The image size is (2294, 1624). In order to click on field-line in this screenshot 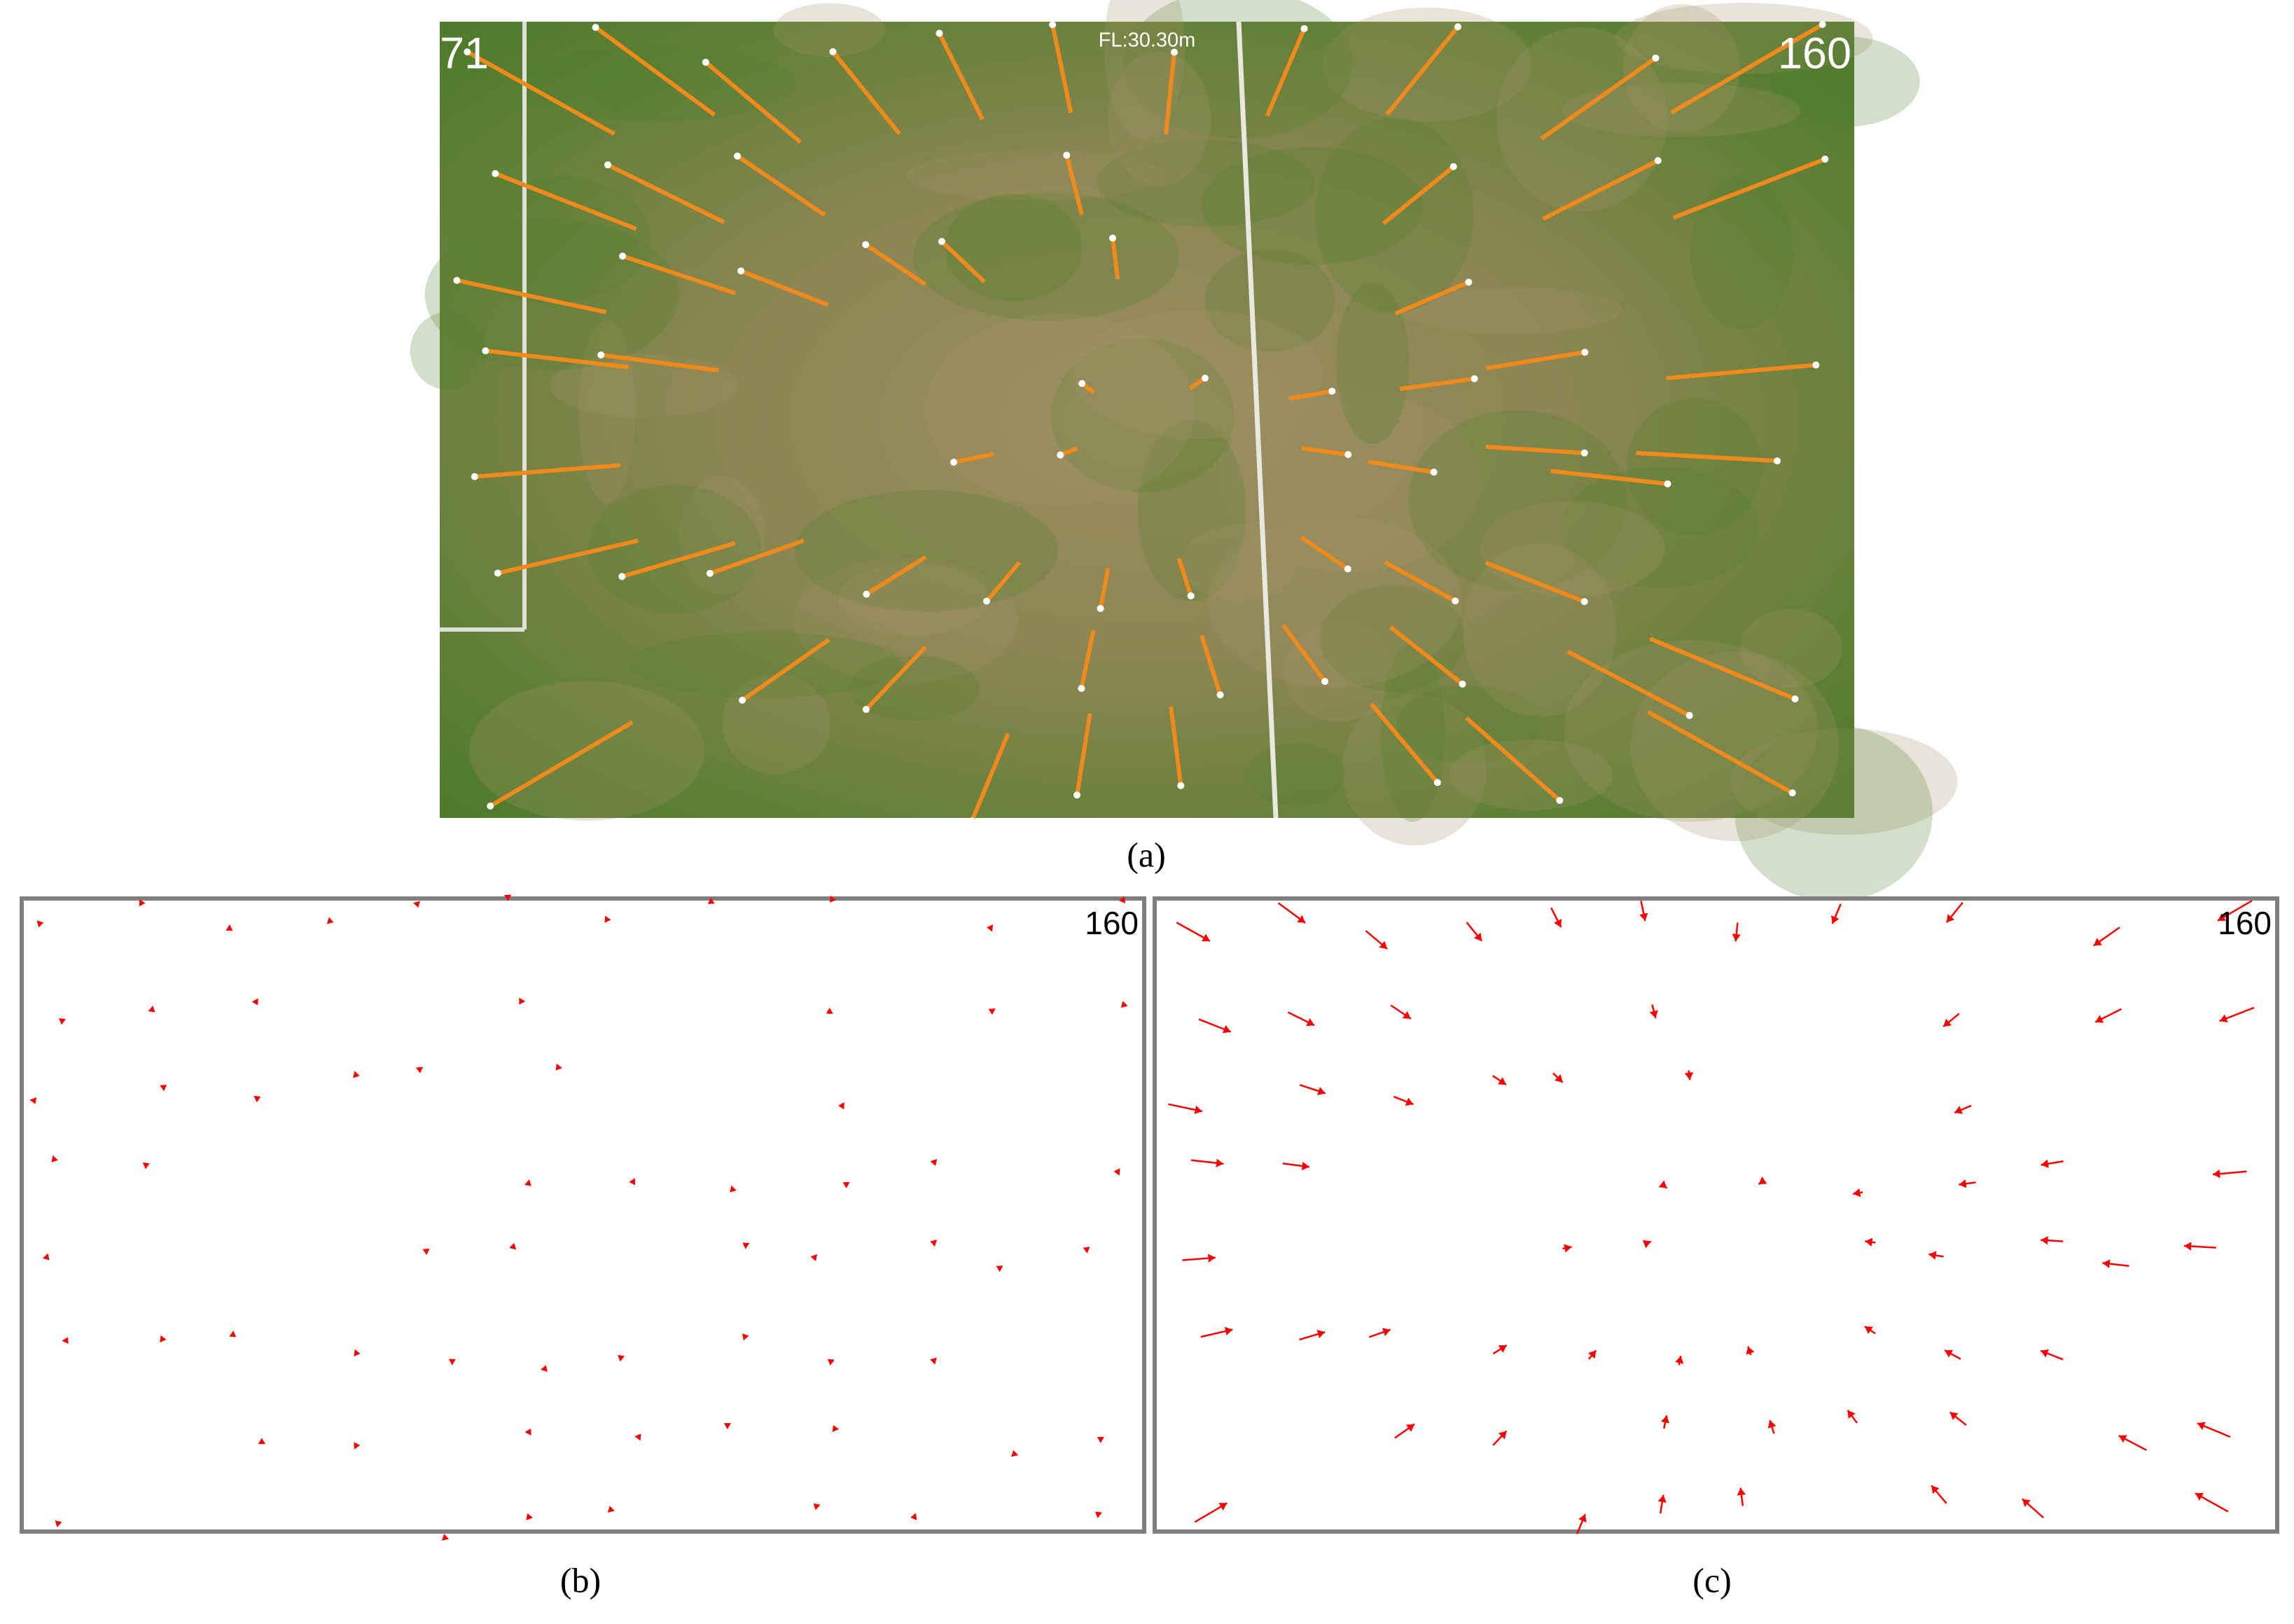, I will do `click(1257, 420)`.